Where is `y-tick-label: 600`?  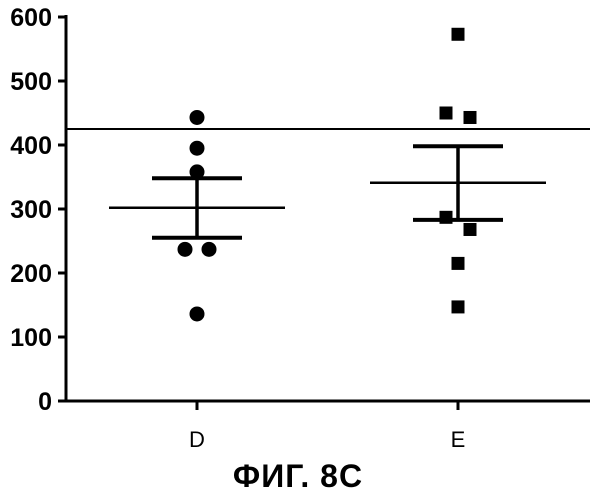 y-tick-label: 600 is located at coordinates (31, 18).